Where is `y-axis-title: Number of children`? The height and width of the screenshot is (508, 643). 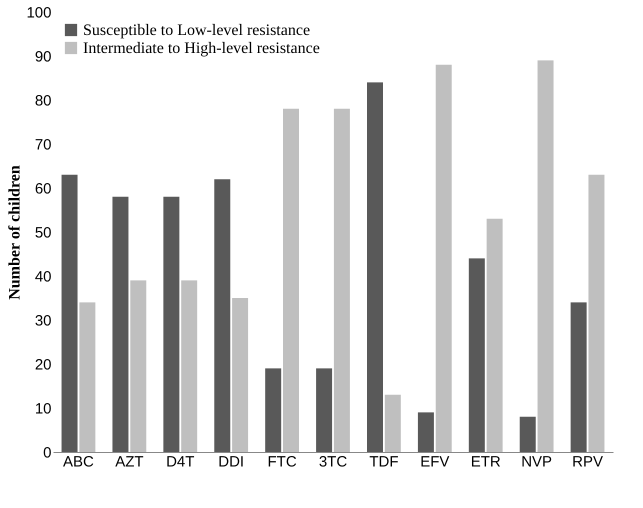 y-axis-title: Number of children is located at coordinates (15, 232).